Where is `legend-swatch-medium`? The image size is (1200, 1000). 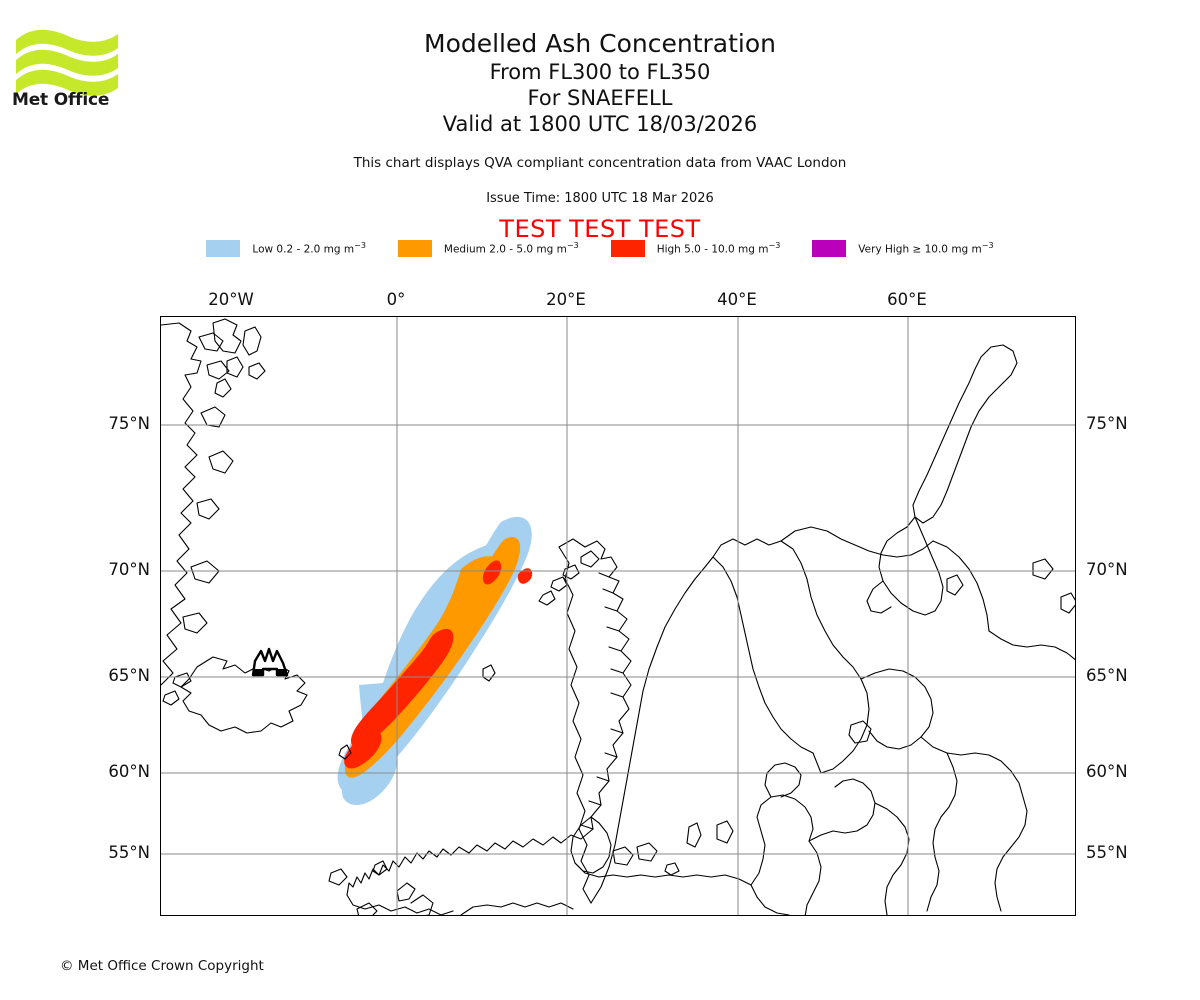
legend-swatch-medium is located at coordinates (414, 248).